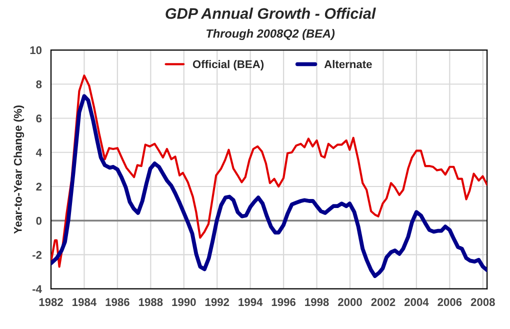 The height and width of the screenshot is (329, 510). Describe the element at coordinates (84, 302) in the screenshot. I see `x-tick-label: 1984` at that location.